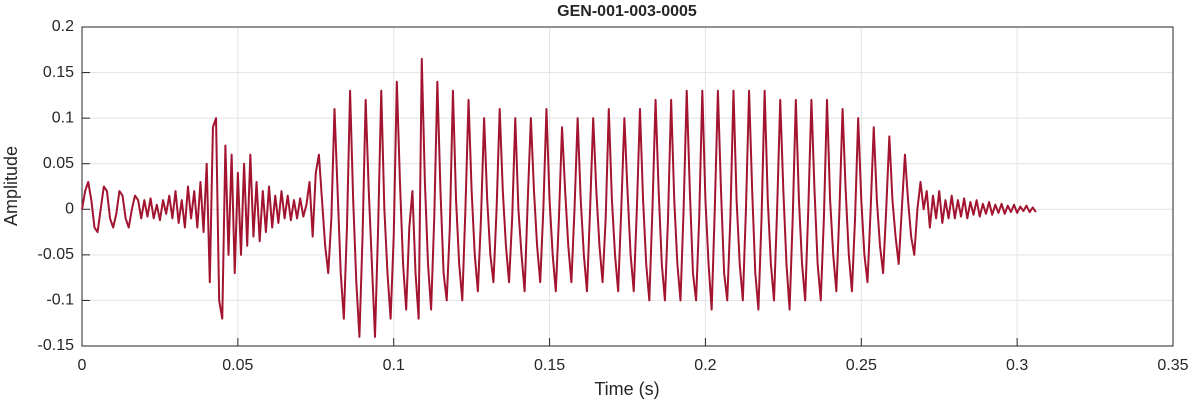  I want to click on x-tick-label: 0.3, so click(1017, 365).